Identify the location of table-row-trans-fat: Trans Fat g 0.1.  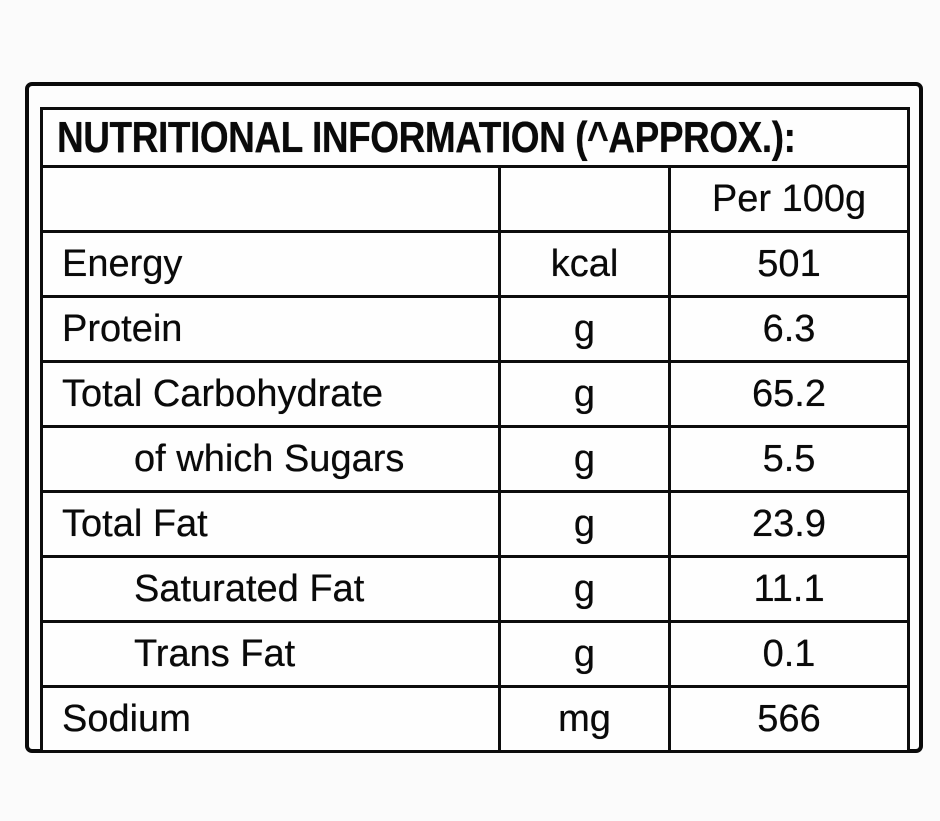
(475, 654).